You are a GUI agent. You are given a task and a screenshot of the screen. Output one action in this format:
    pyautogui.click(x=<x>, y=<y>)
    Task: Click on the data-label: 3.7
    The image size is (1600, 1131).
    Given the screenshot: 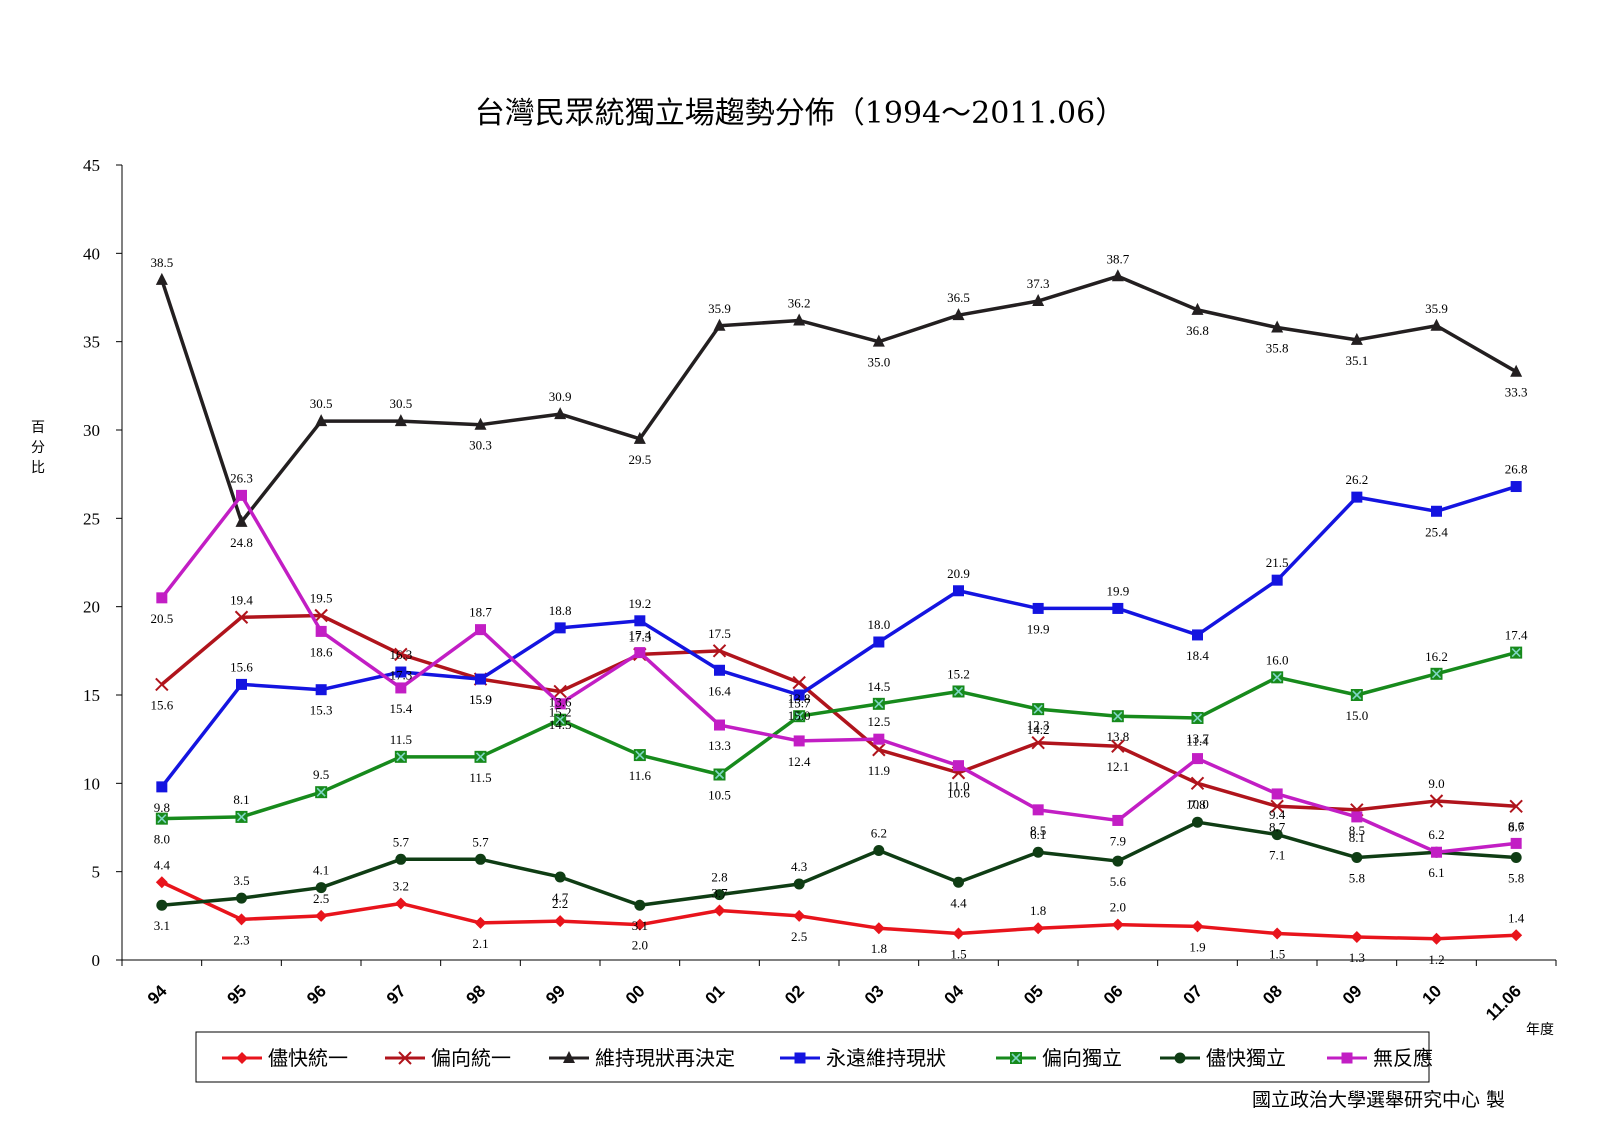 What is the action you would take?
    pyautogui.click(x=719, y=893)
    